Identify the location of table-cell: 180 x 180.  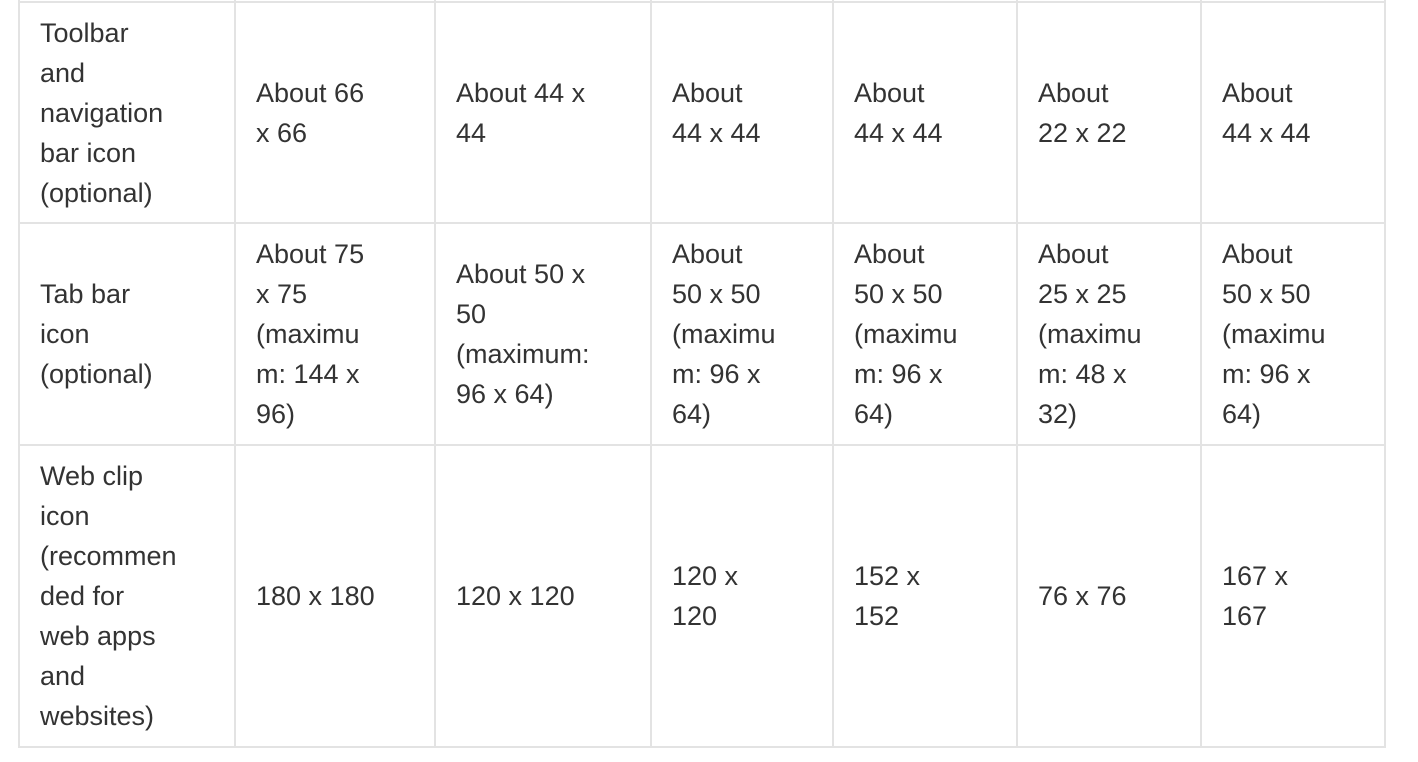
(335, 596).